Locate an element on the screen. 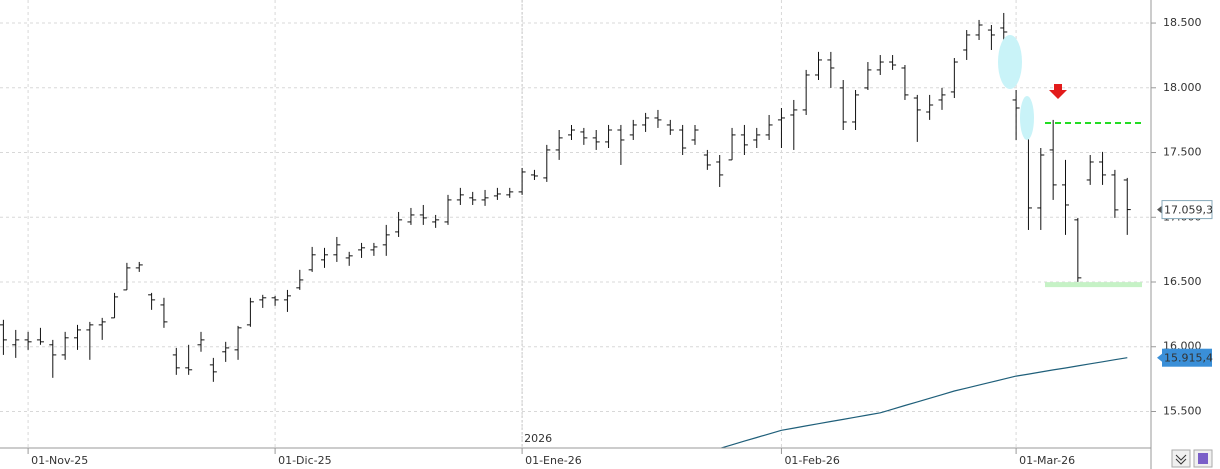  y-tick-label: 17.500 is located at coordinates (1182, 152).